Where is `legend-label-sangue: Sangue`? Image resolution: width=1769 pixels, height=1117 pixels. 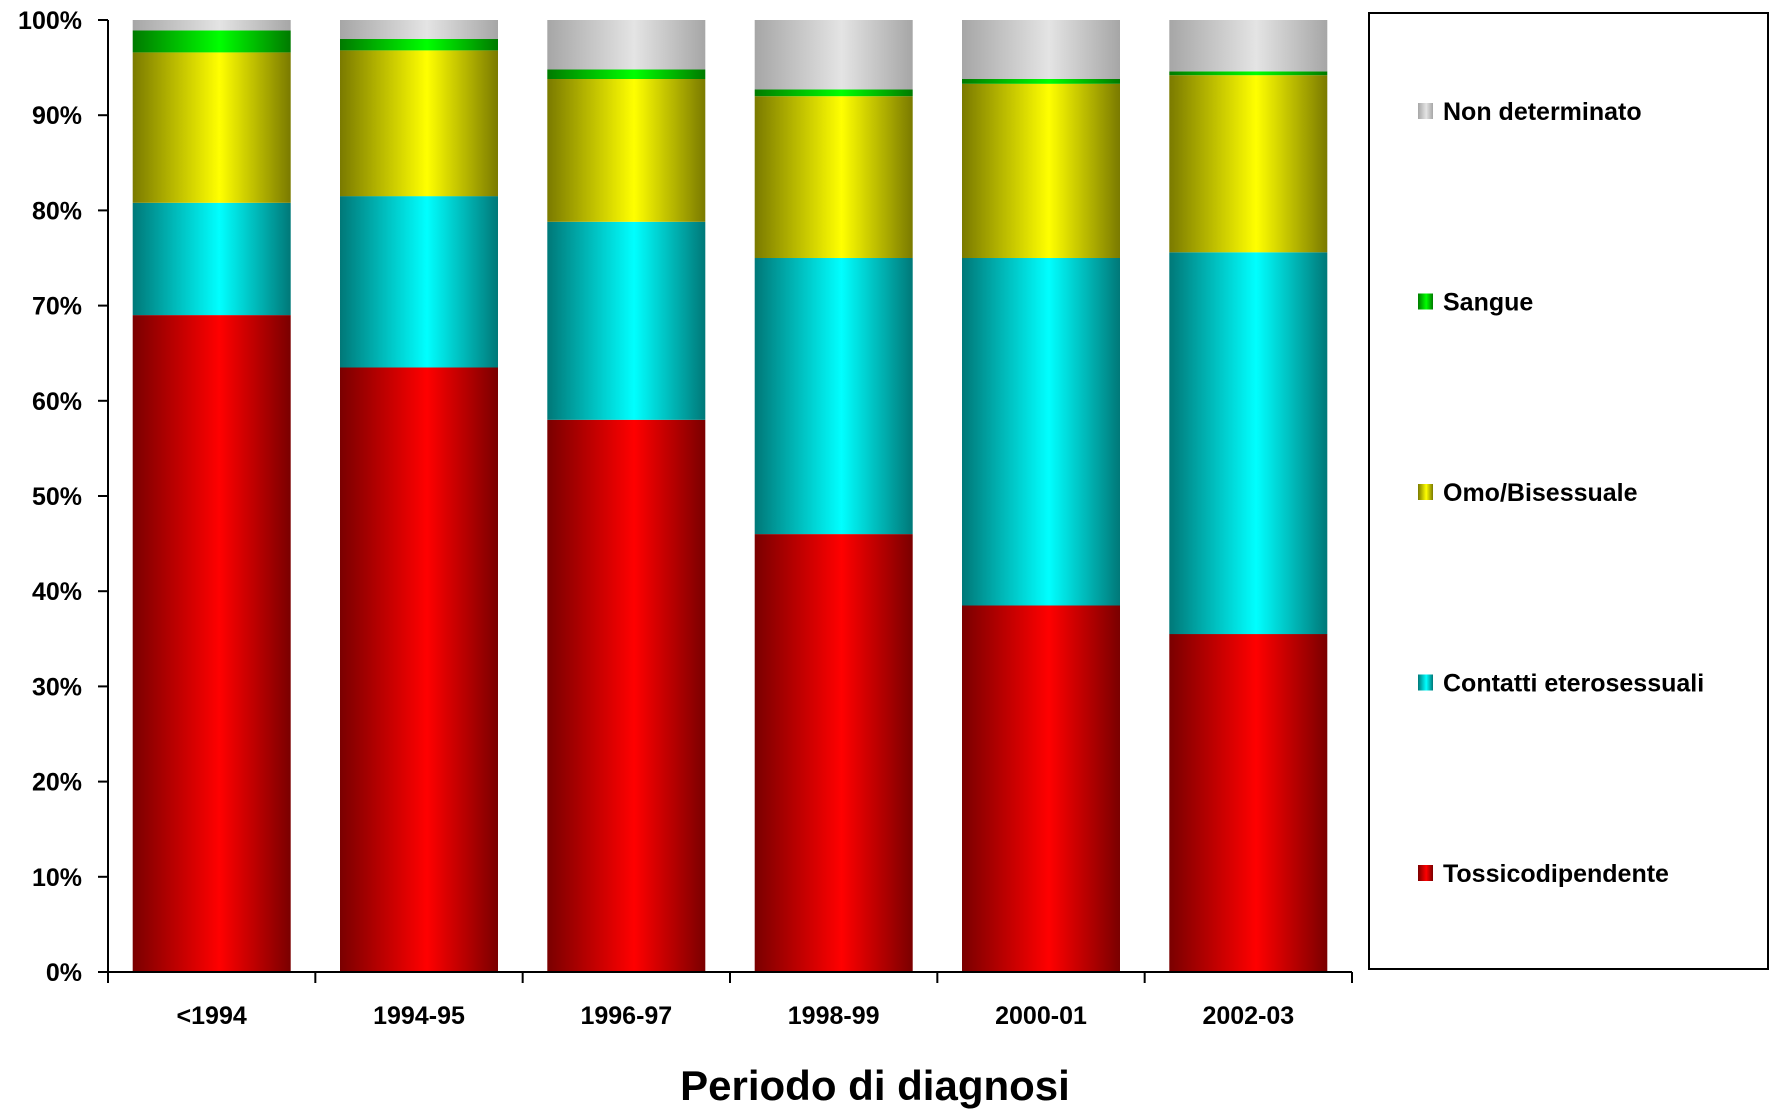 legend-label-sangue: Sangue is located at coordinates (1488, 303).